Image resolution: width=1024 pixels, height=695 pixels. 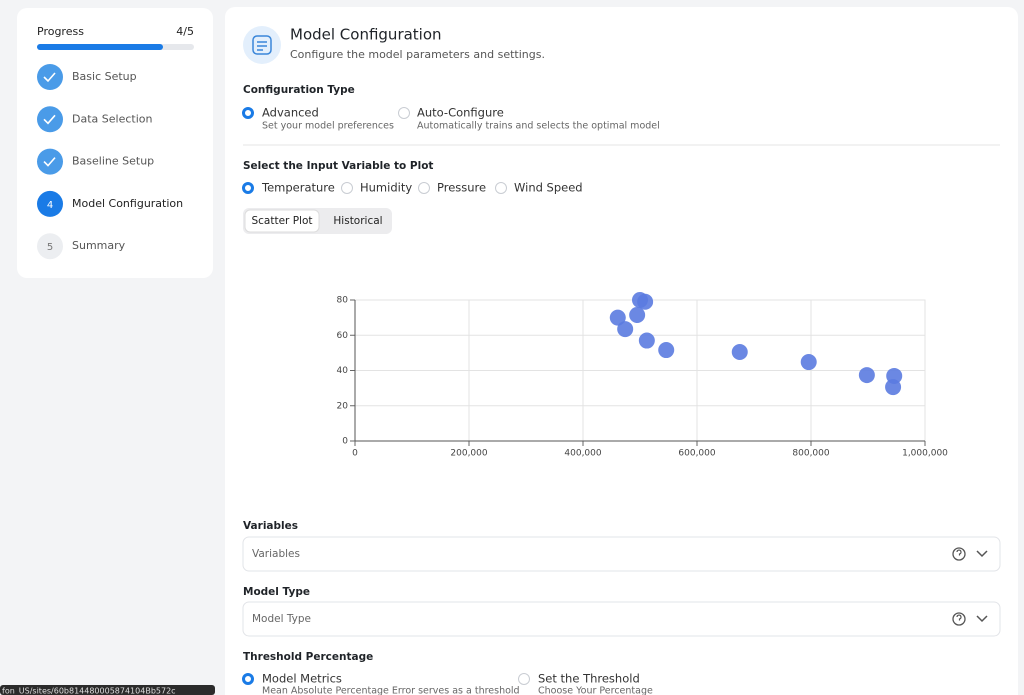 I want to click on x-tick-label: 0, so click(x=355, y=454).